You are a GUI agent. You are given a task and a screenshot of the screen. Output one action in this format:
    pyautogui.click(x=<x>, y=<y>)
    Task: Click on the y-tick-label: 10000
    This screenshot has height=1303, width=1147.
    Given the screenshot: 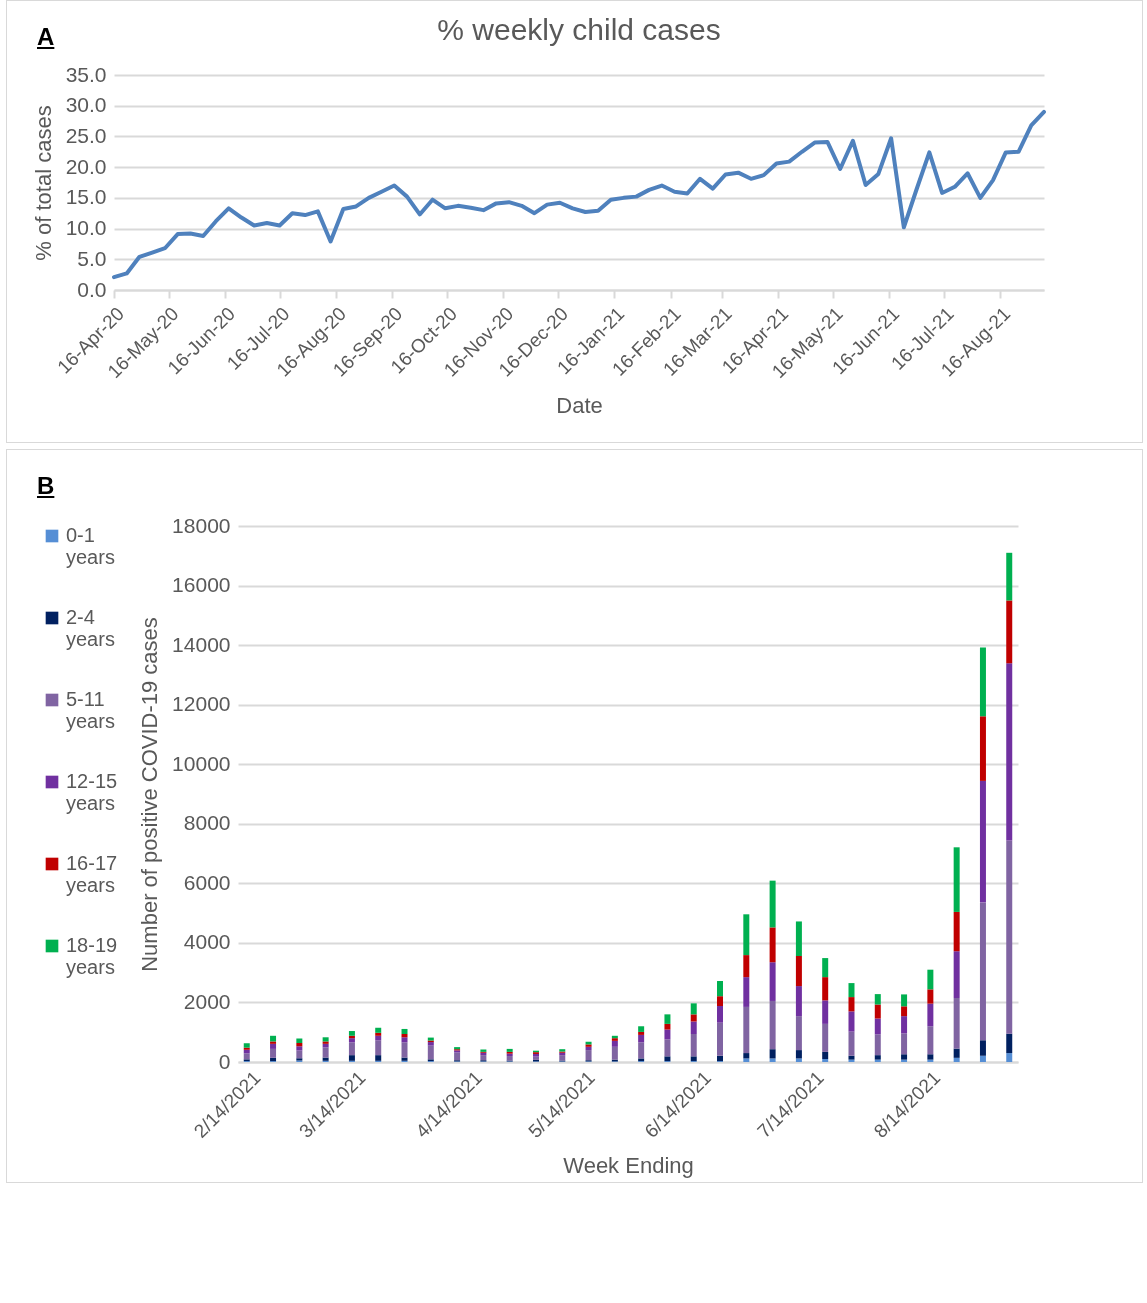 What is the action you would take?
    pyautogui.click(x=201, y=763)
    